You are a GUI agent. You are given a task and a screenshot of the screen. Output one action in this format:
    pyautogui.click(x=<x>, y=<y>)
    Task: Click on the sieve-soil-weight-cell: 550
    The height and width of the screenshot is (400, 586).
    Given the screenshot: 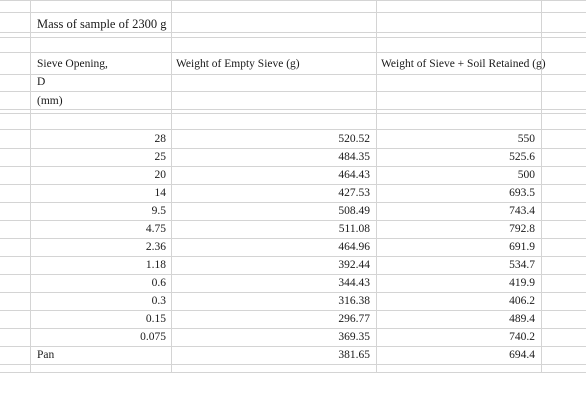 What is the action you would take?
    pyautogui.click(x=526, y=139)
    